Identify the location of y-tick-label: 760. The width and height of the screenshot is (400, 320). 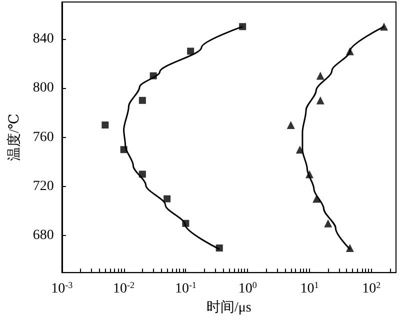
(43, 137).